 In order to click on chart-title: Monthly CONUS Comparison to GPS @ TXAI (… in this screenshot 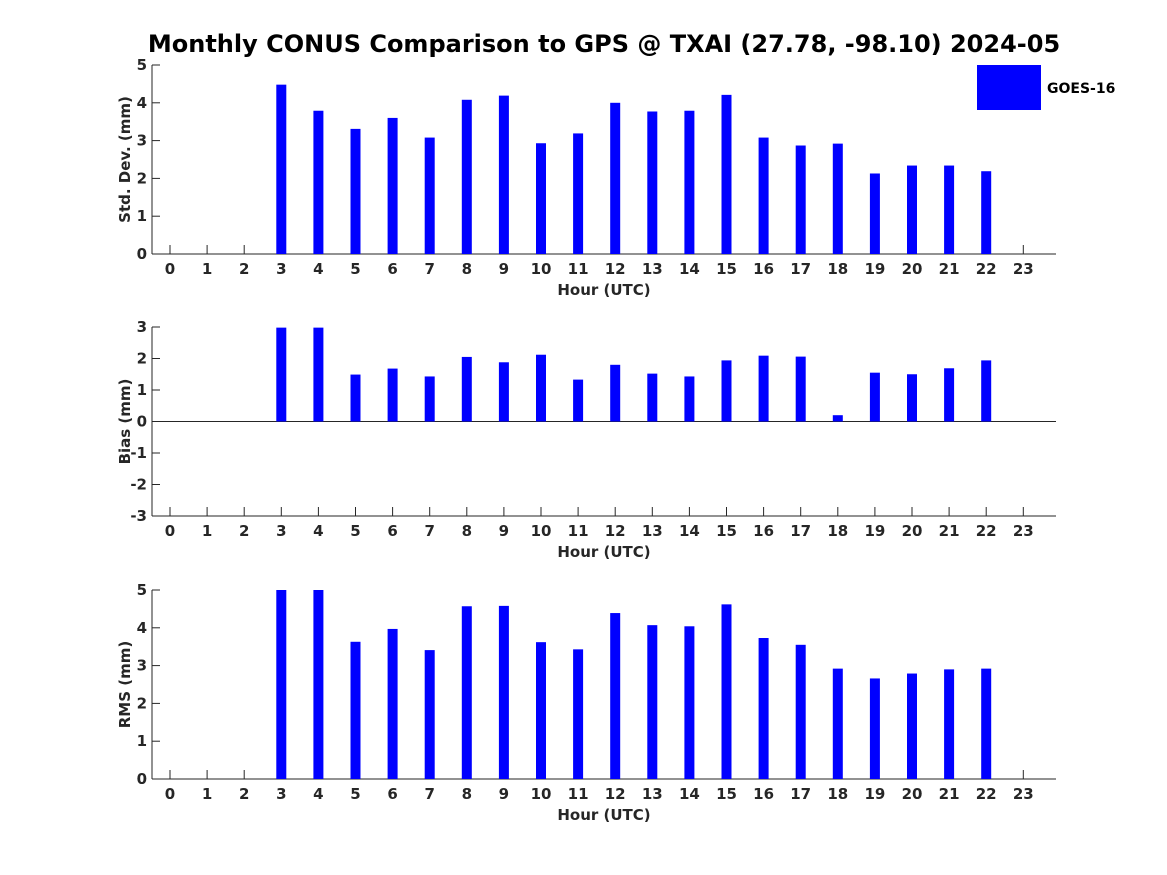, I will do `click(604, 44)`.